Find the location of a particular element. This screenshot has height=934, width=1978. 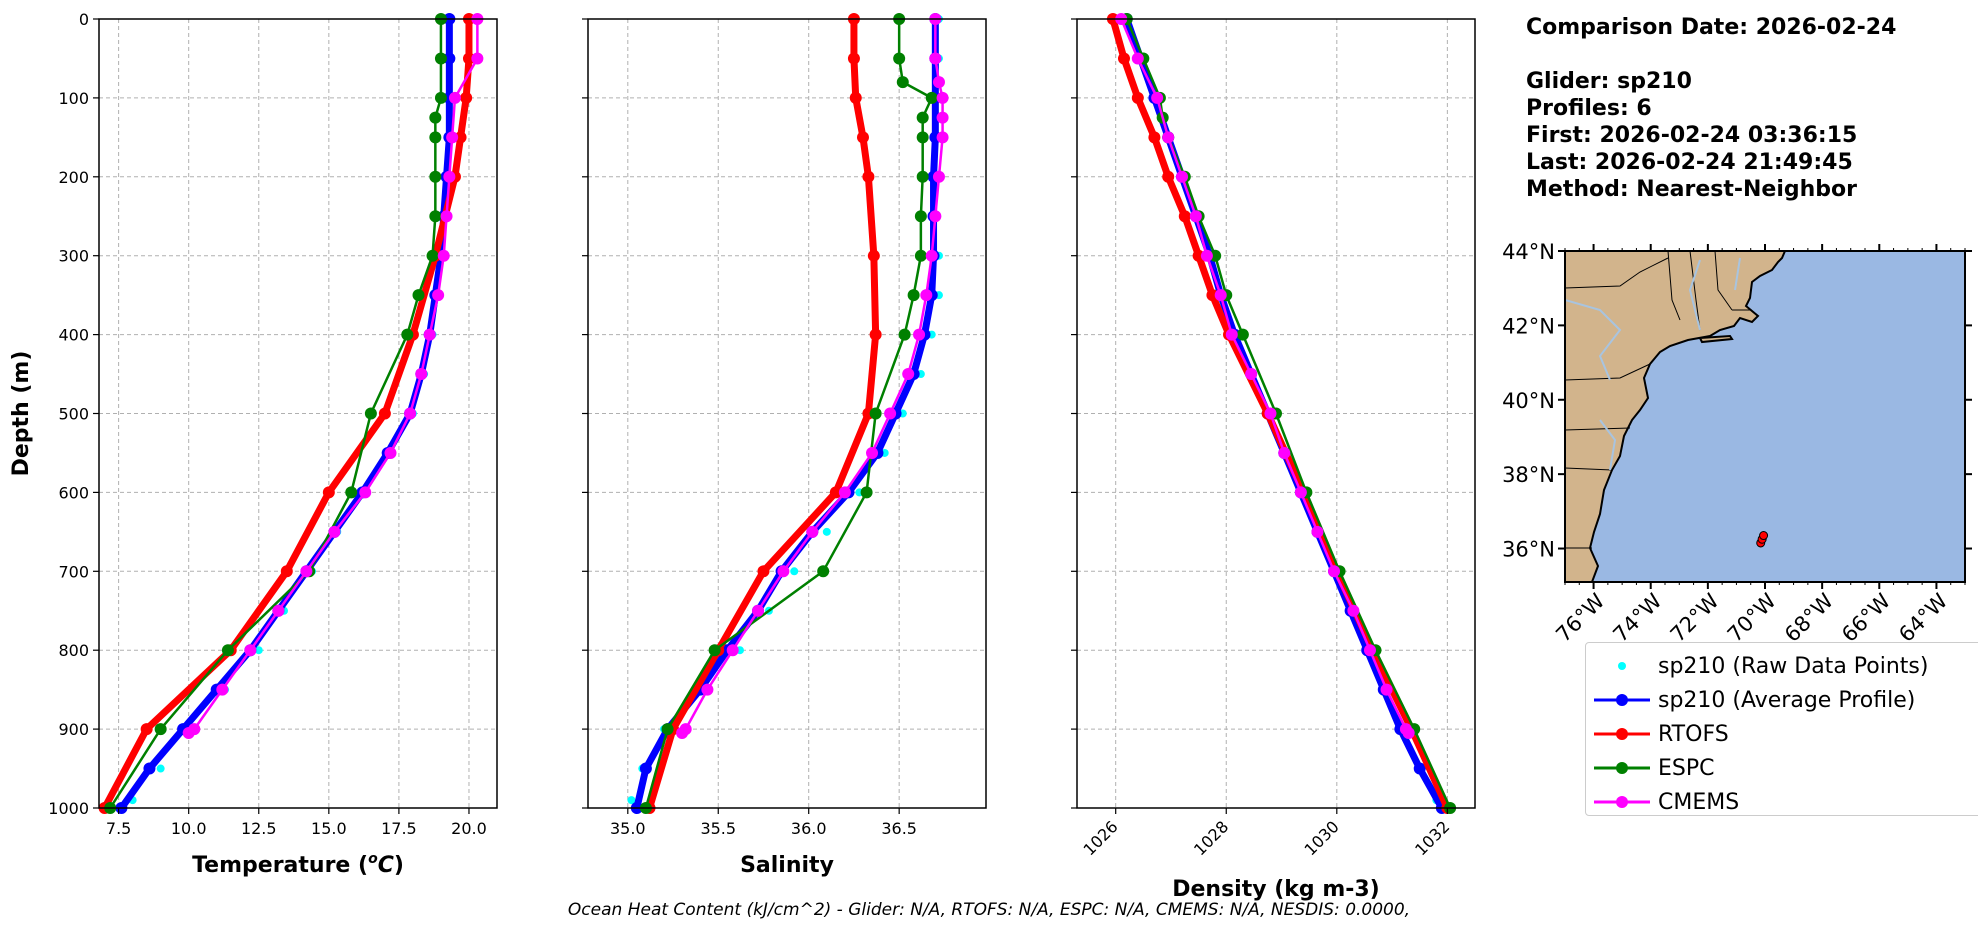

y-tick-label: 100 is located at coordinates (73, 98).